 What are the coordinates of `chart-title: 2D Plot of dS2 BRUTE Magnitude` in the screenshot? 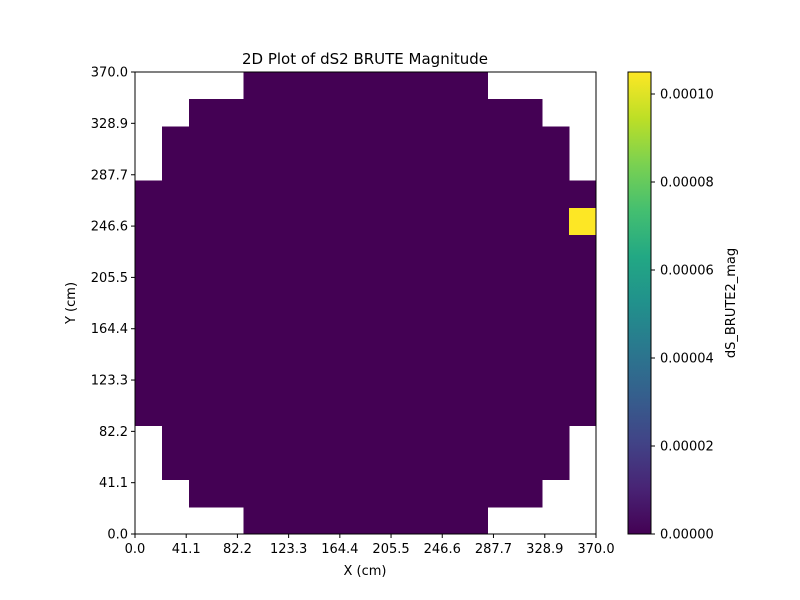 It's located at (365, 59).